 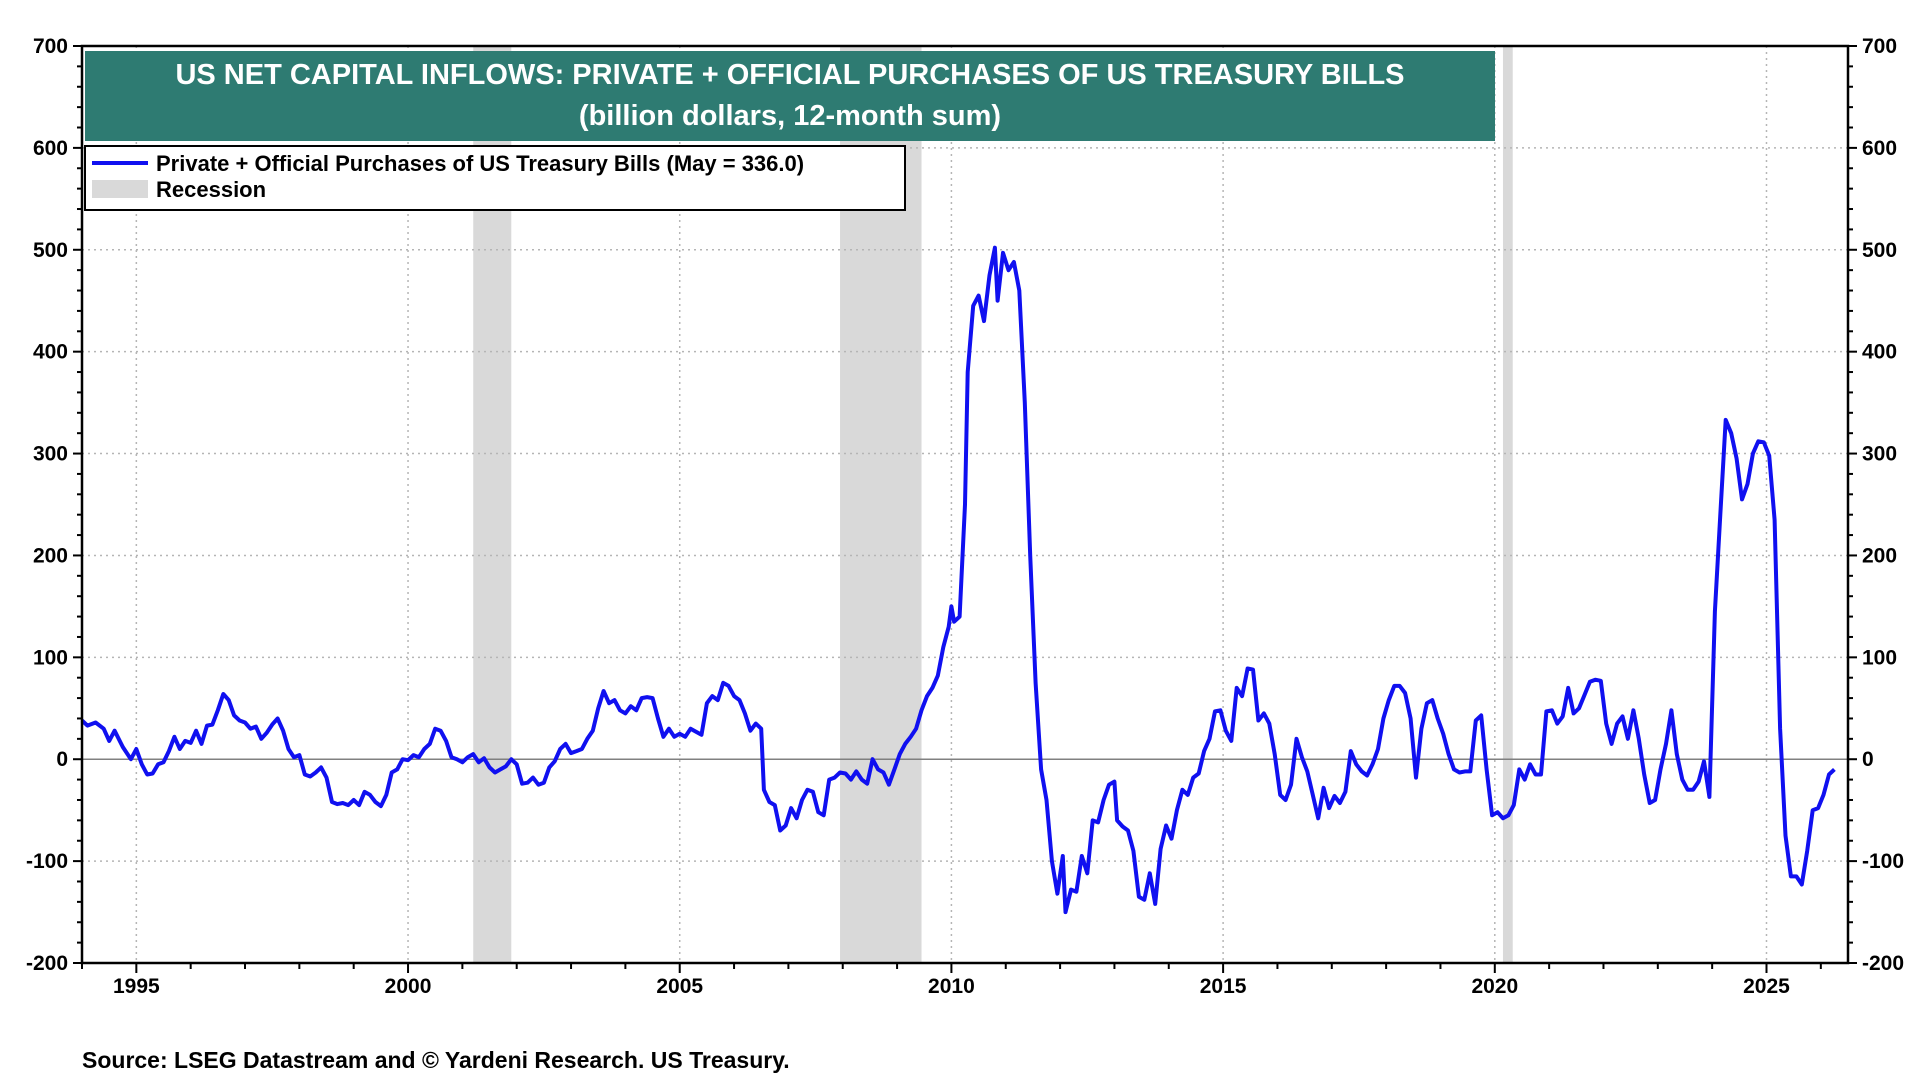 What do you see at coordinates (1879, 352) in the screenshot?
I see `y-tick-label-right: 400` at bounding box center [1879, 352].